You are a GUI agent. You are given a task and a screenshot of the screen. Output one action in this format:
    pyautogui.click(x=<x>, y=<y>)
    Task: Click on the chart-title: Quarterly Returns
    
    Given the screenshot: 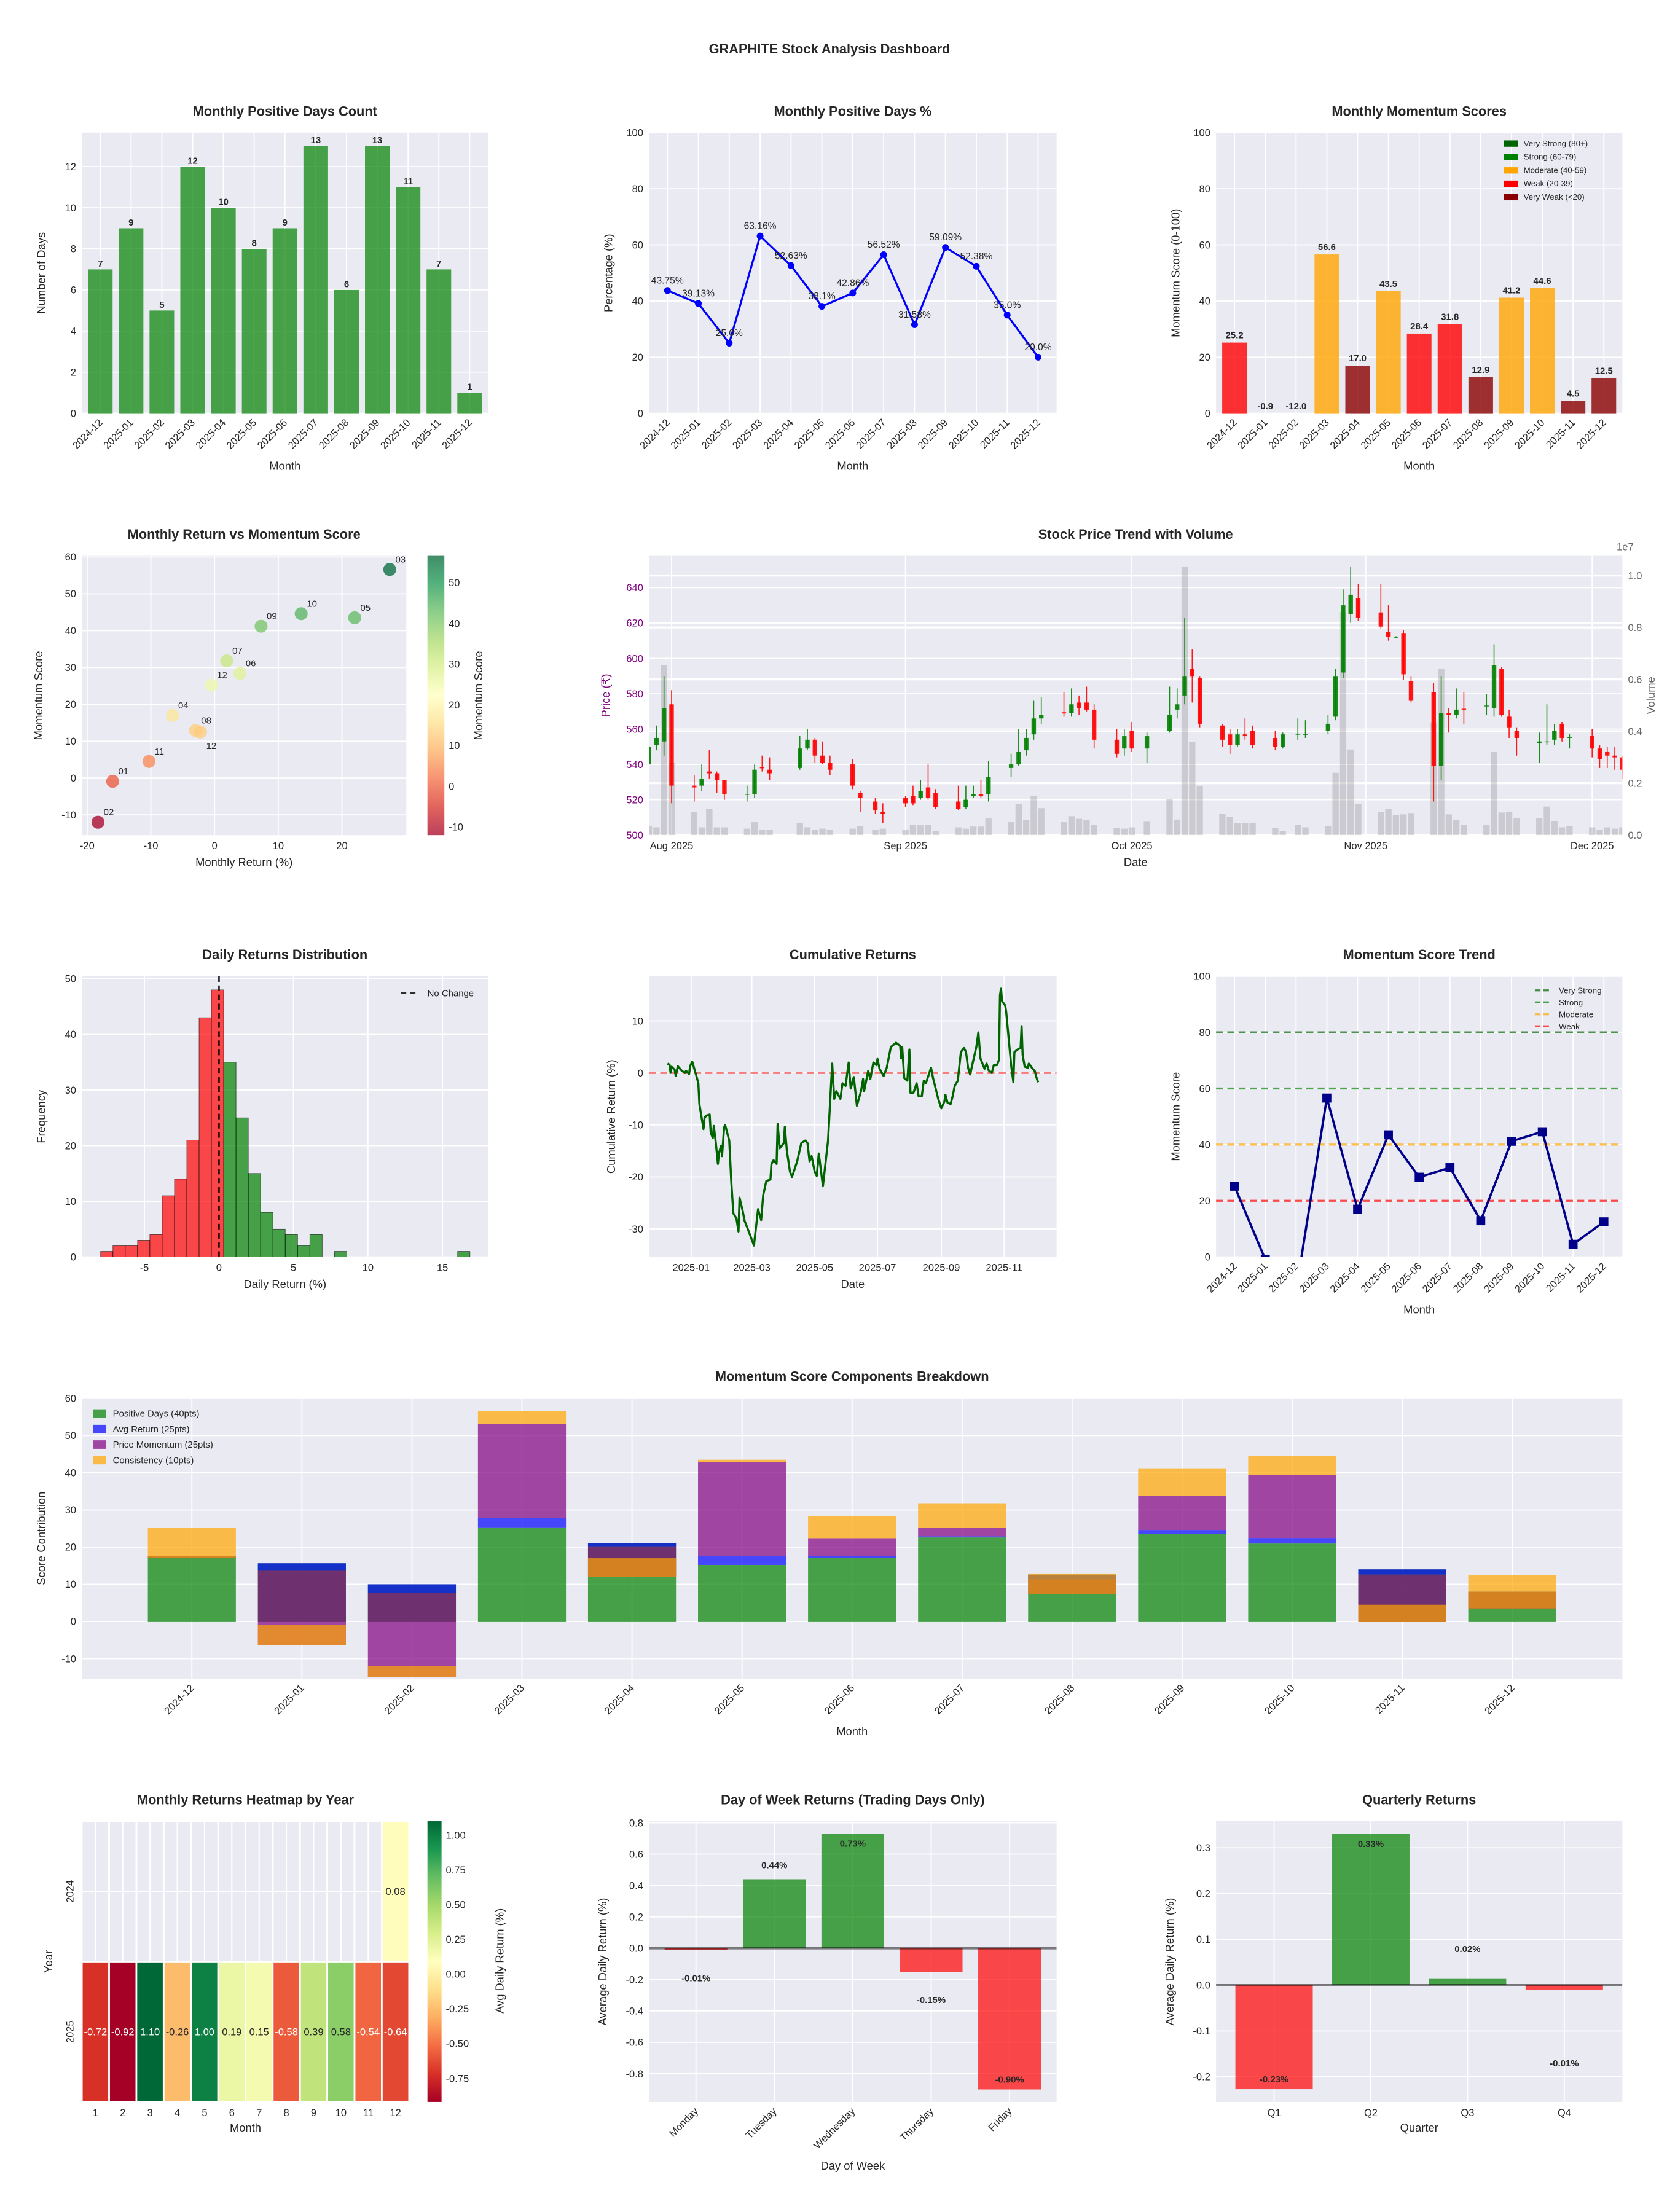 What is the action you would take?
    pyautogui.click(x=1419, y=1799)
    